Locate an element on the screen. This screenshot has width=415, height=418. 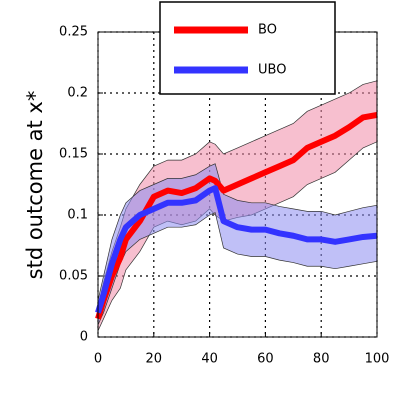
x-tick-label: 40 is located at coordinates (209, 359).